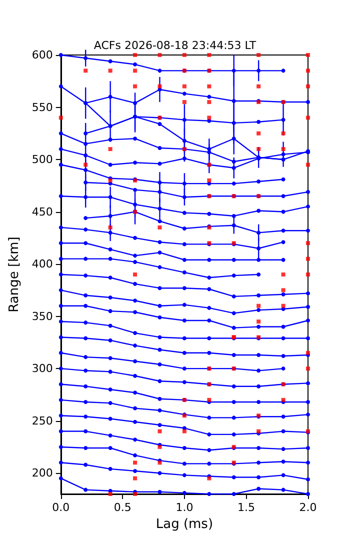  Describe the element at coordinates (42, 264) in the screenshot. I see `y-tick-label: 400` at that location.